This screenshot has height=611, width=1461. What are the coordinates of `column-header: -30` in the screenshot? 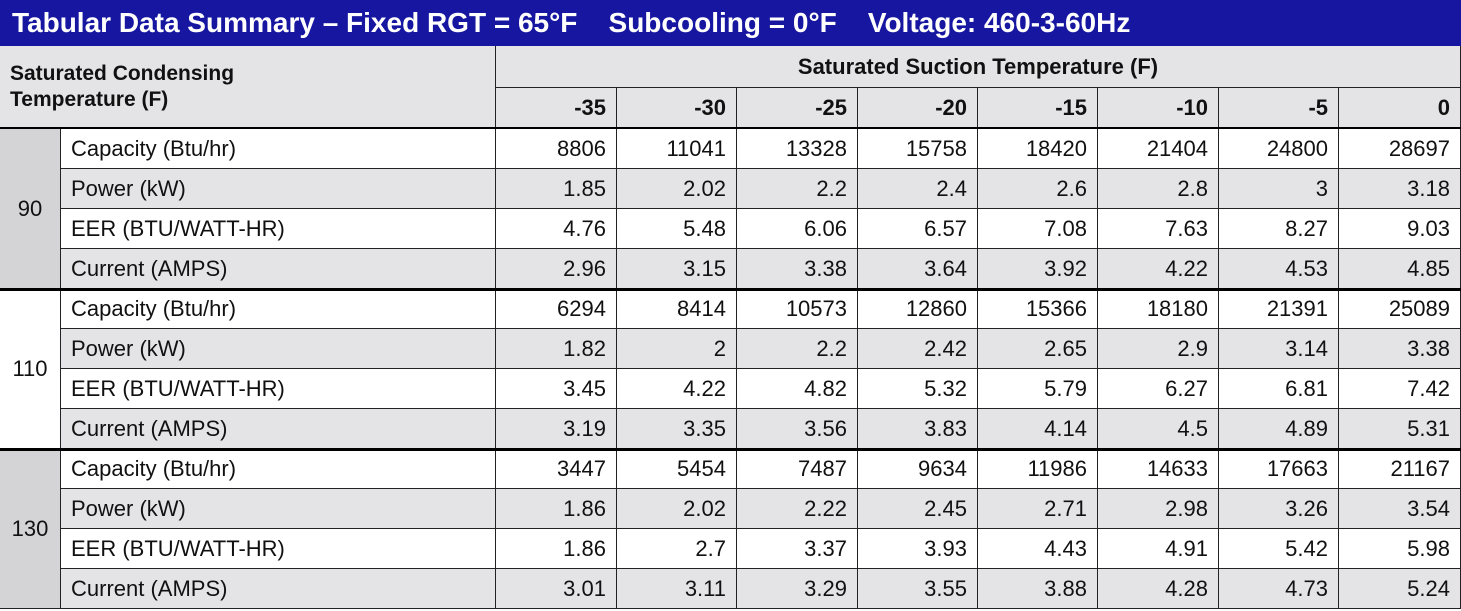 It's located at (677, 108).